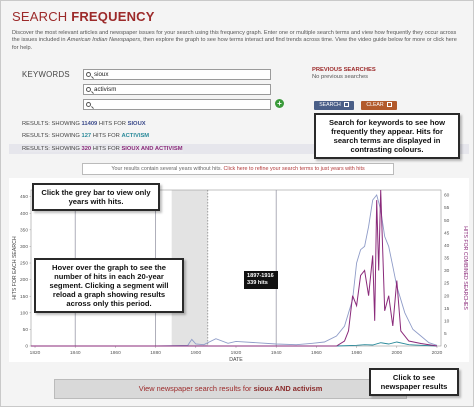 The width and height of the screenshot is (474, 407). I want to click on y-tick-label: 200, so click(24, 280).